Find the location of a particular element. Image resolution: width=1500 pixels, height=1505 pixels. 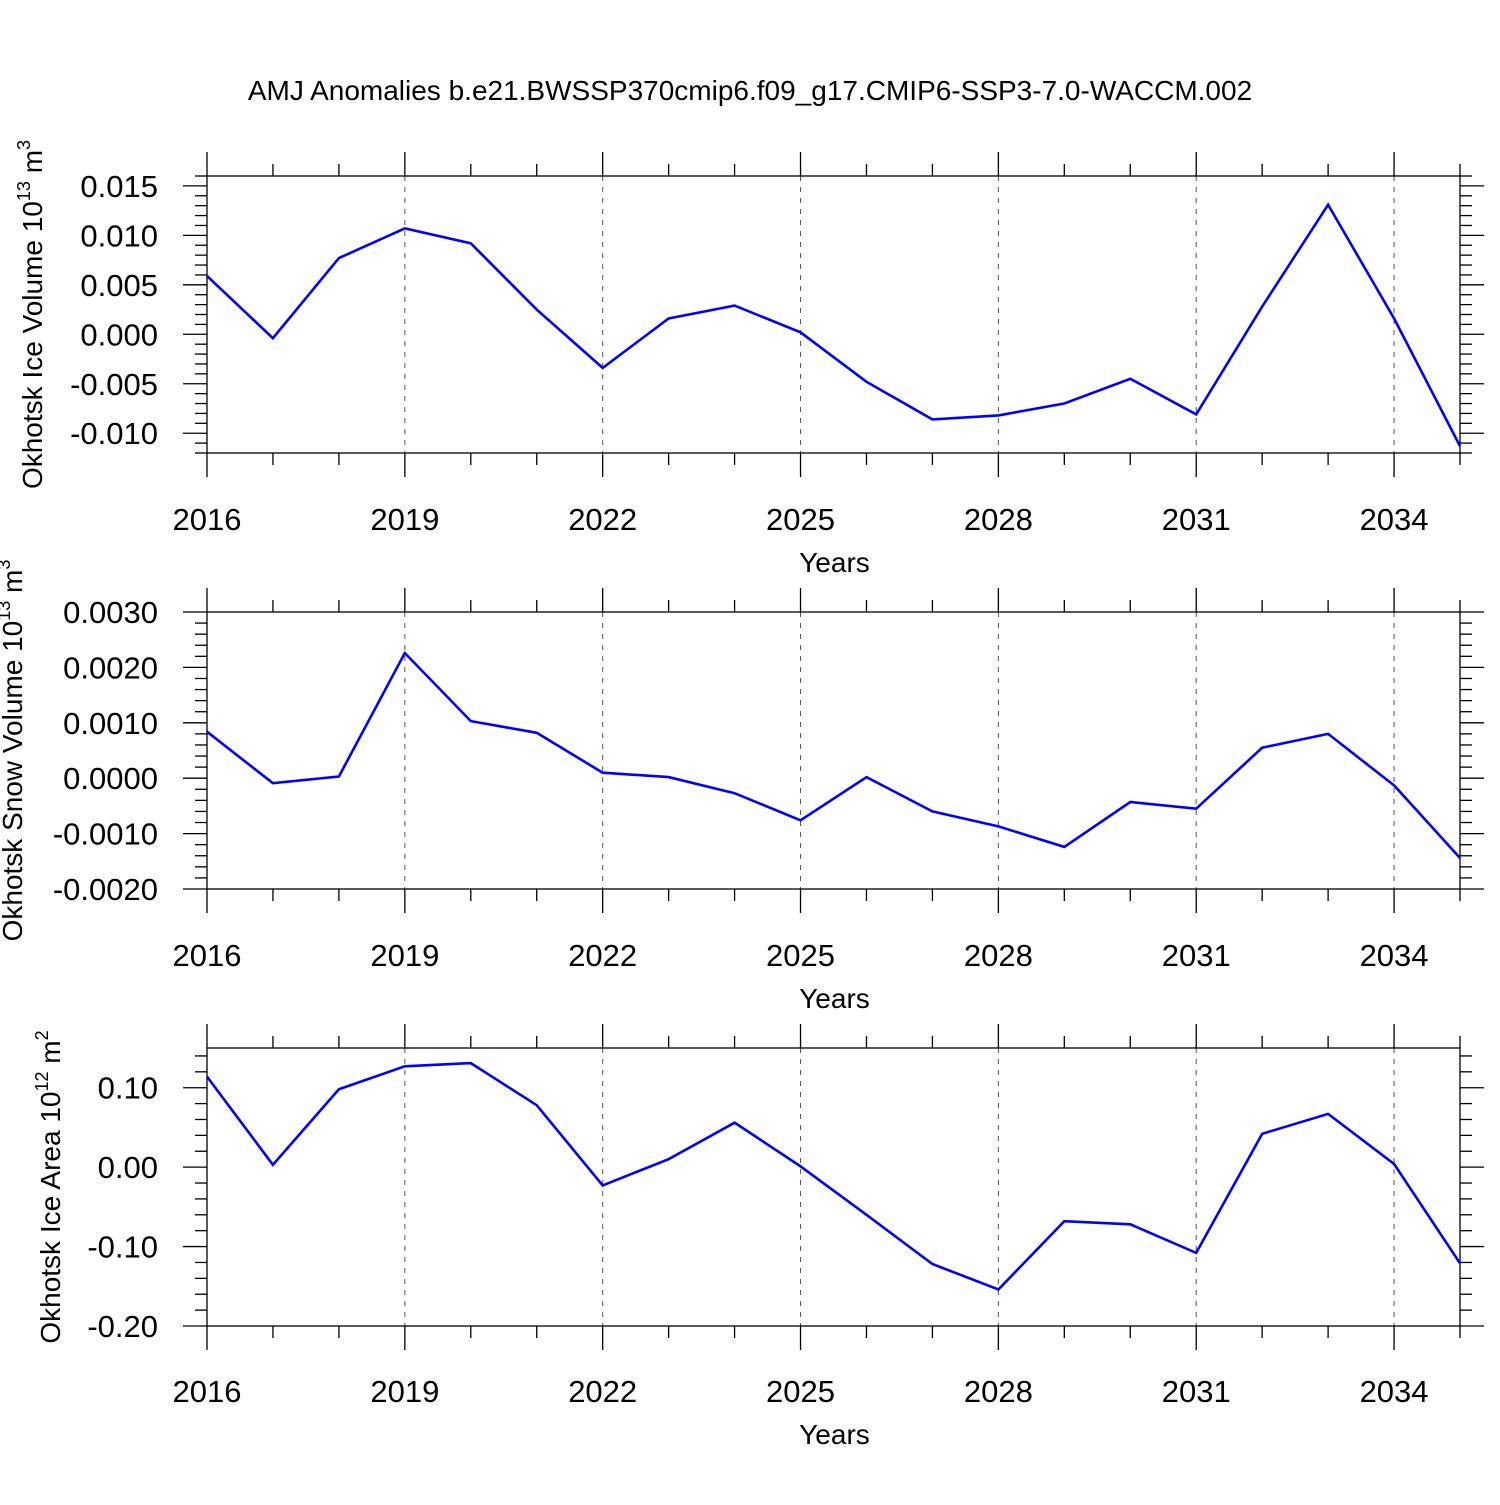

y-tick-label: 0.0020 is located at coordinates (110, 667).